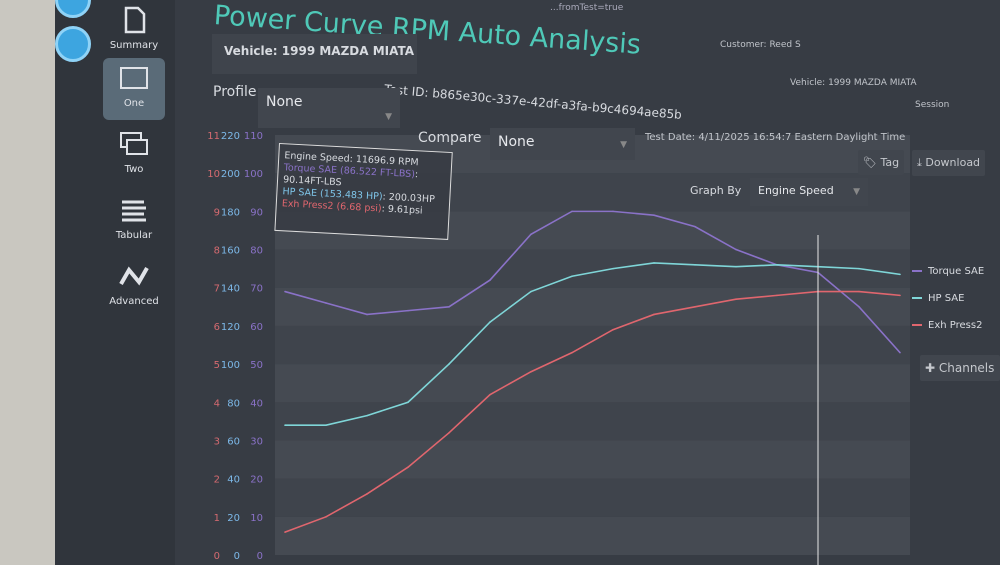 This screenshot has height=565, width=1000. Describe the element at coordinates (256, 365) in the screenshot. I see `torque-tick-label: 50` at that location.